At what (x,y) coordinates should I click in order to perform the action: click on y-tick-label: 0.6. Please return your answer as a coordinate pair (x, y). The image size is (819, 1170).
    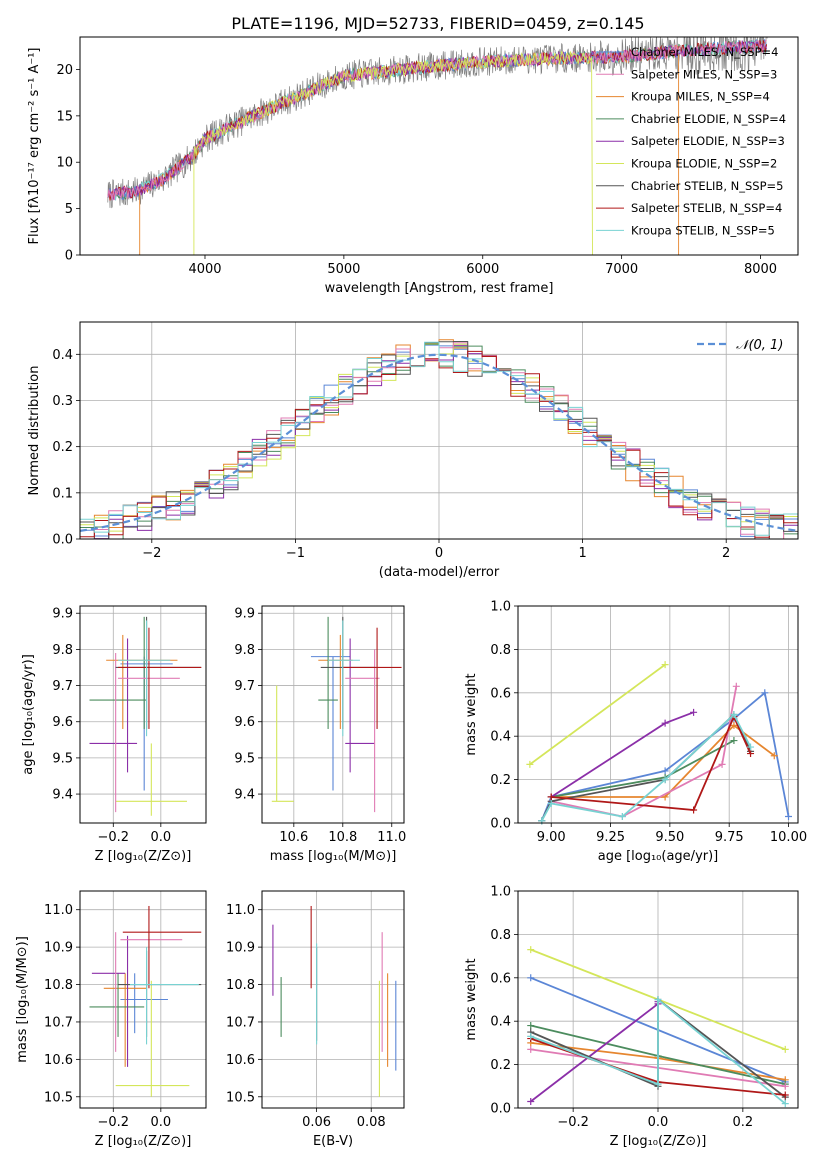
    Looking at the image, I should click on (500, 693).